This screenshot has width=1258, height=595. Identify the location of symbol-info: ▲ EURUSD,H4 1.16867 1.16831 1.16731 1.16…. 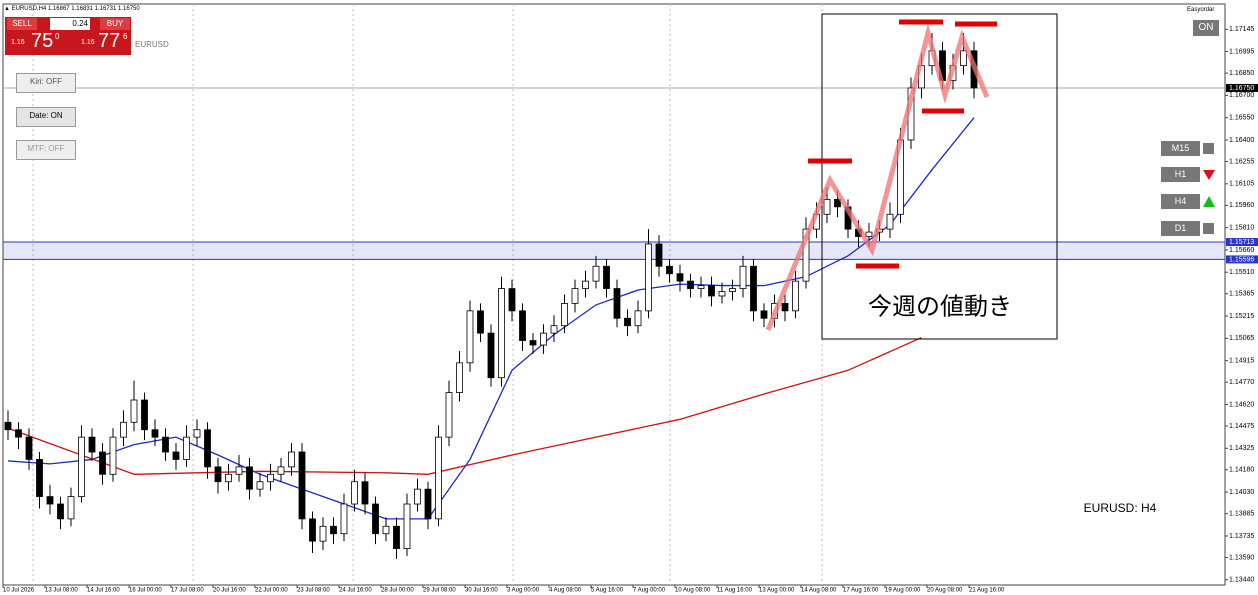
(72, 9).